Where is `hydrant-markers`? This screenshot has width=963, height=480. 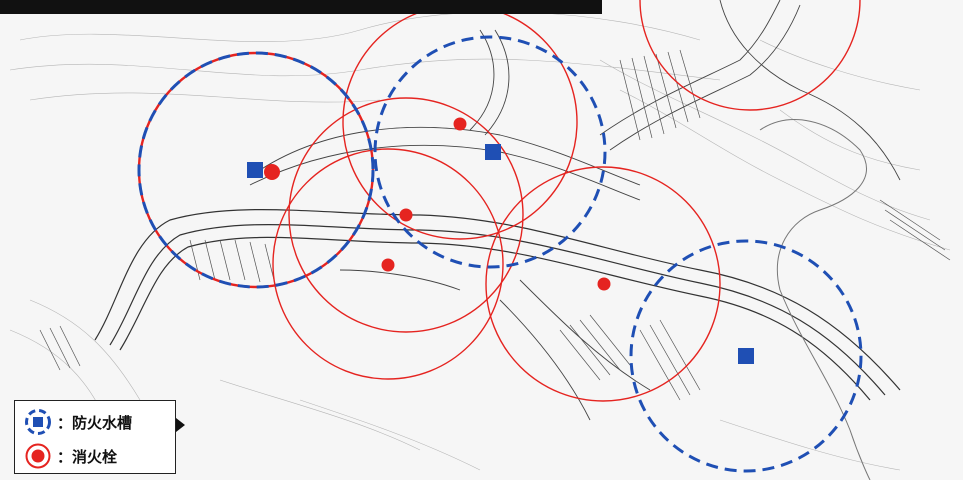
hydrant-markers is located at coordinates (437, 204).